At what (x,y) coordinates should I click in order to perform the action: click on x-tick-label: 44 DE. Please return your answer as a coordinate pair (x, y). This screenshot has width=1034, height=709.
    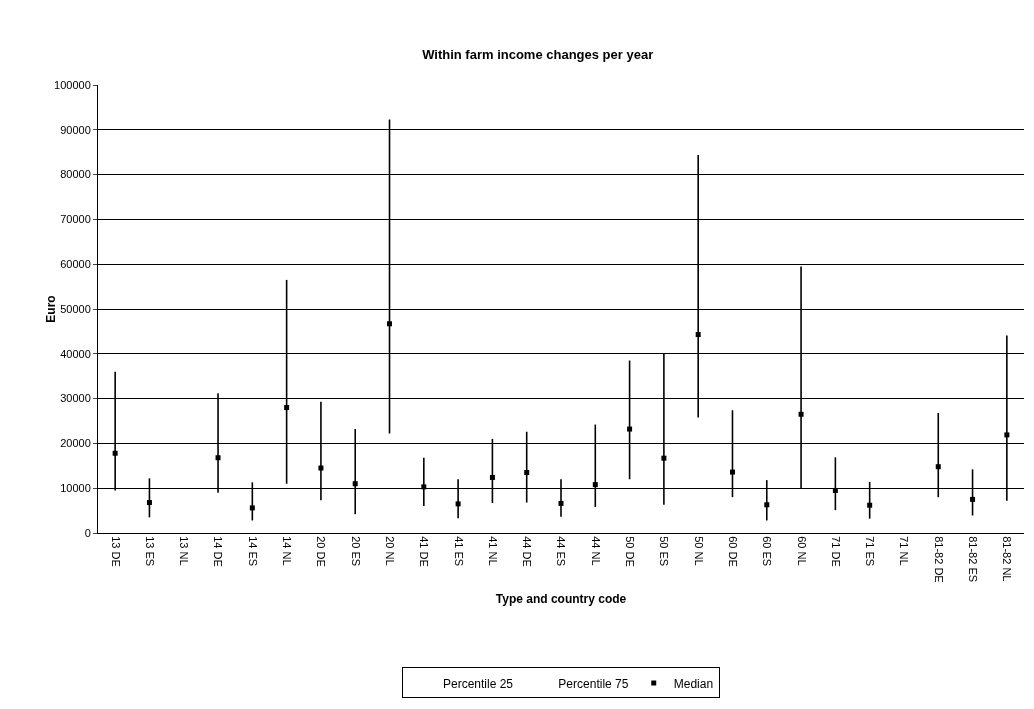
    Looking at the image, I should click on (527, 551).